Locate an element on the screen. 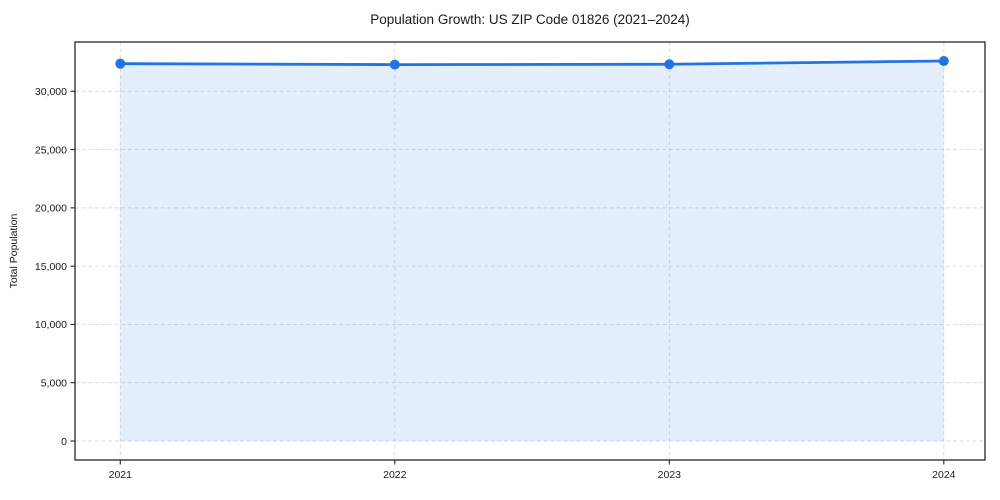 Image resolution: width=1000 pixels, height=500 pixels. y-tick-label: 30,000 is located at coordinates (51, 92).